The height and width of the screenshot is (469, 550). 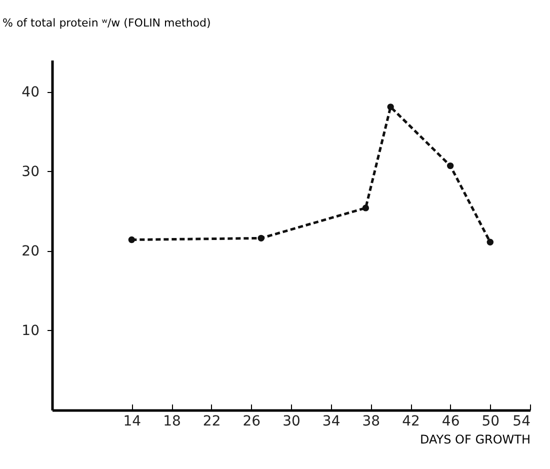 I want to click on x-axis-title: DAYS OF GROWTH, so click(x=475, y=439).